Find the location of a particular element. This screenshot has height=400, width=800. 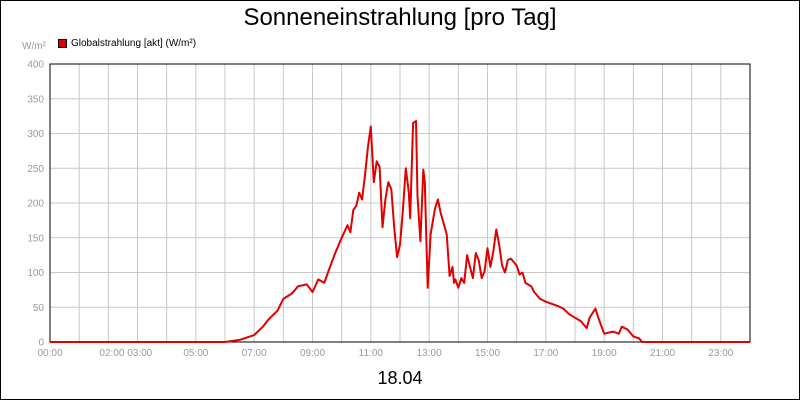

y-tick-label: 50 is located at coordinates (39, 308).